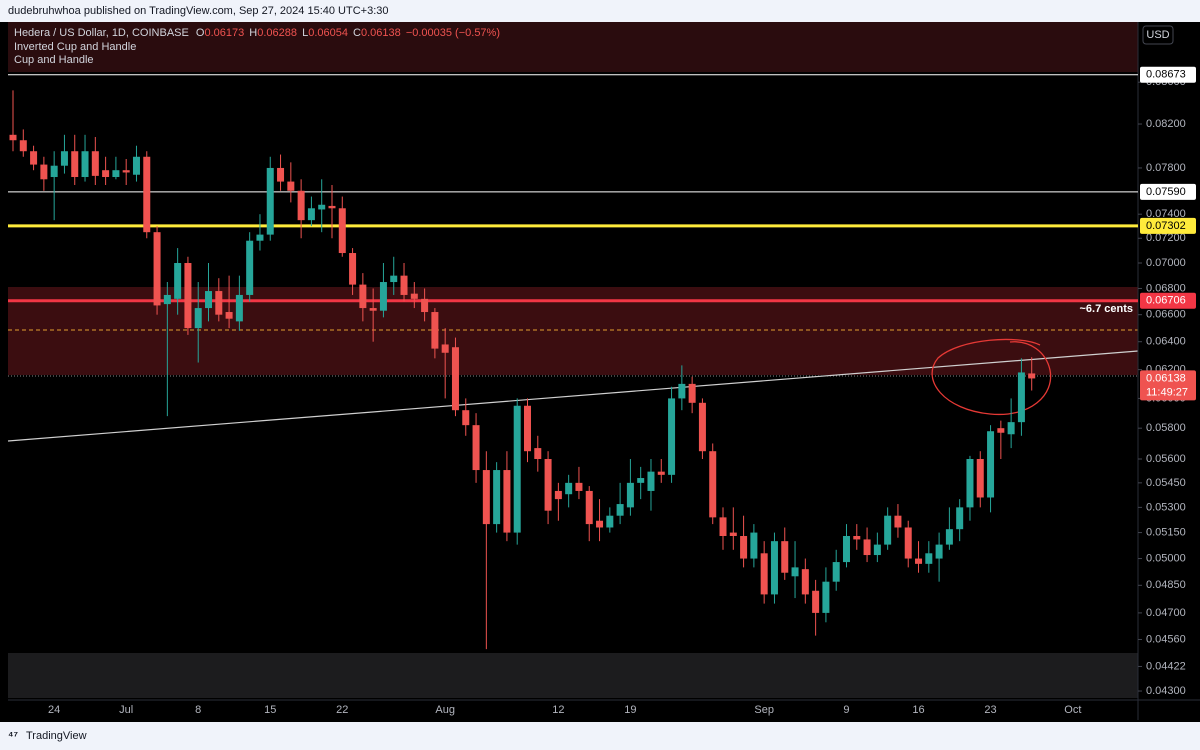 The width and height of the screenshot is (1200, 750). Describe the element at coordinates (1166, 613) in the screenshot. I see `y-tick-label: 0.04700` at that location.